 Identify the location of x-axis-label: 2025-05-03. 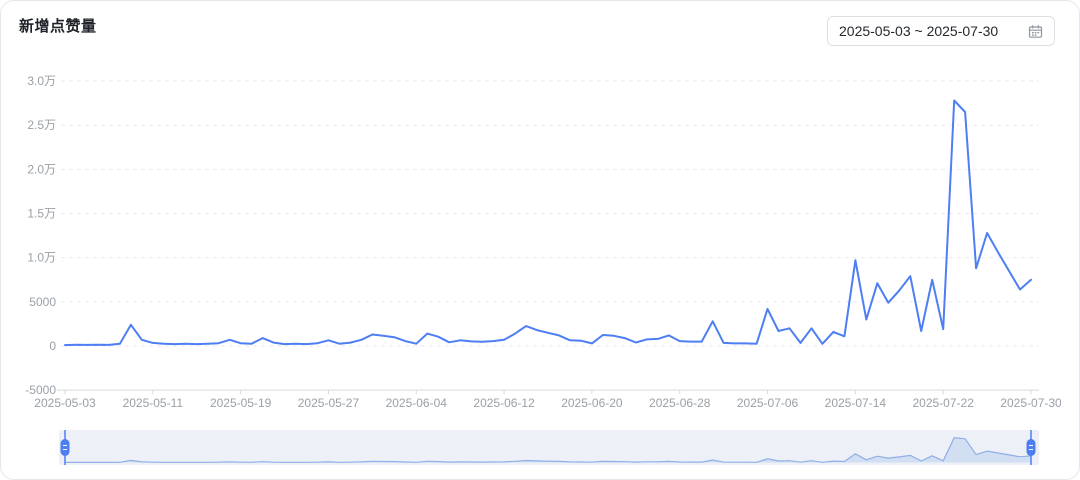
(65, 403).